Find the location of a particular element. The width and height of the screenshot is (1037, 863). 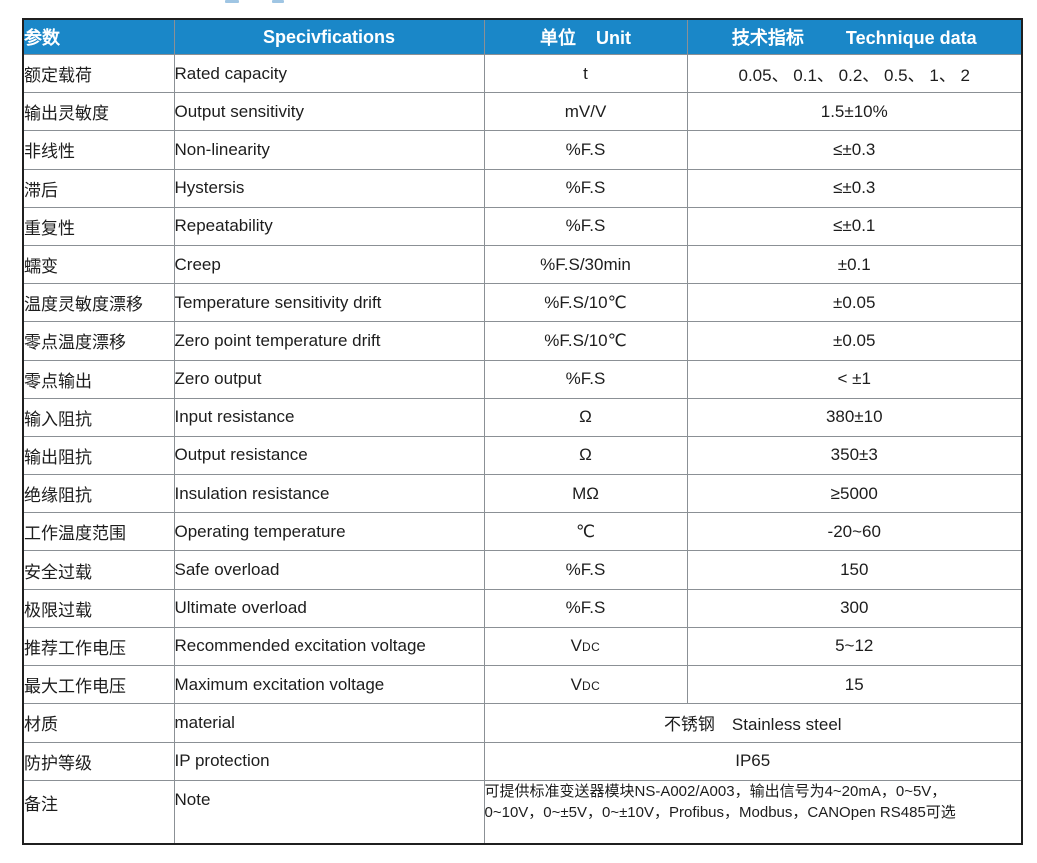

header-parameter-label: 参数 is located at coordinates (42, 38).